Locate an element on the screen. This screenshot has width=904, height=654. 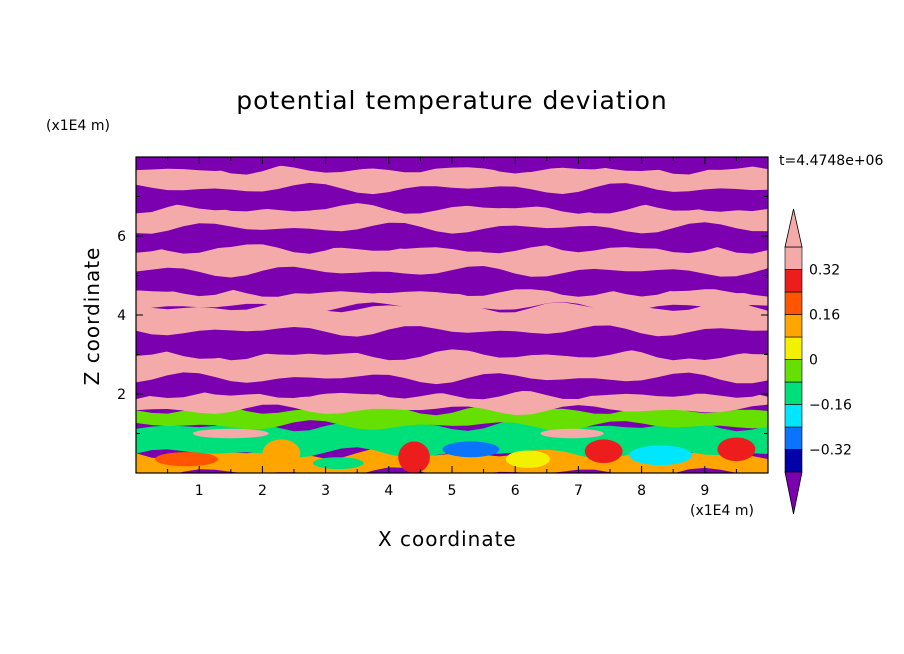
z-tick-label: 2 is located at coordinates (121, 395).